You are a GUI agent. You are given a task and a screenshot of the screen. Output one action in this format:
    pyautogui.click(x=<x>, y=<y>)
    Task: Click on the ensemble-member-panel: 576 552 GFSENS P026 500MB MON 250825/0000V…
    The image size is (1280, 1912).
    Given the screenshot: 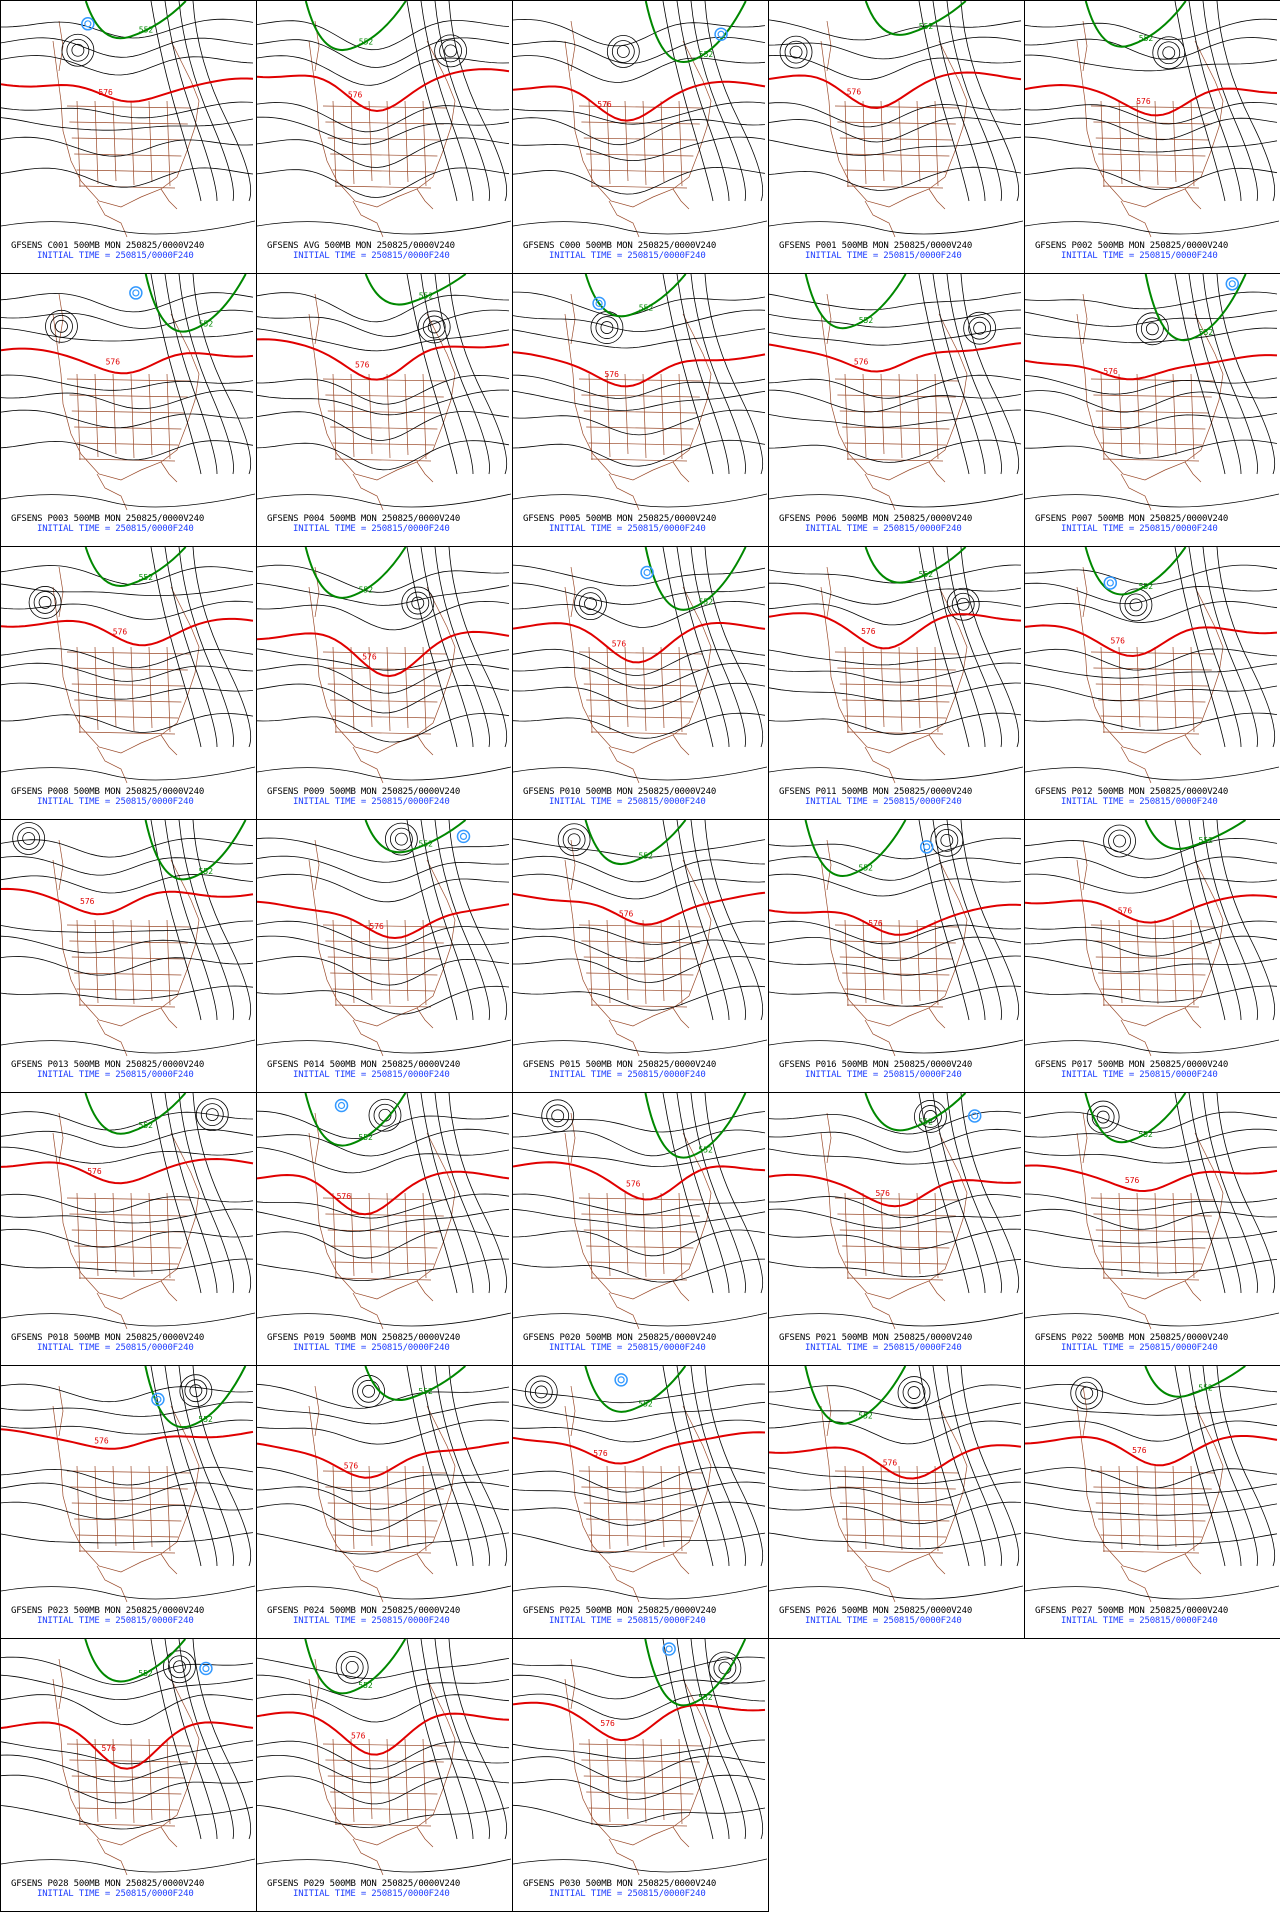 What is the action you would take?
    pyautogui.click(x=896, y=1502)
    